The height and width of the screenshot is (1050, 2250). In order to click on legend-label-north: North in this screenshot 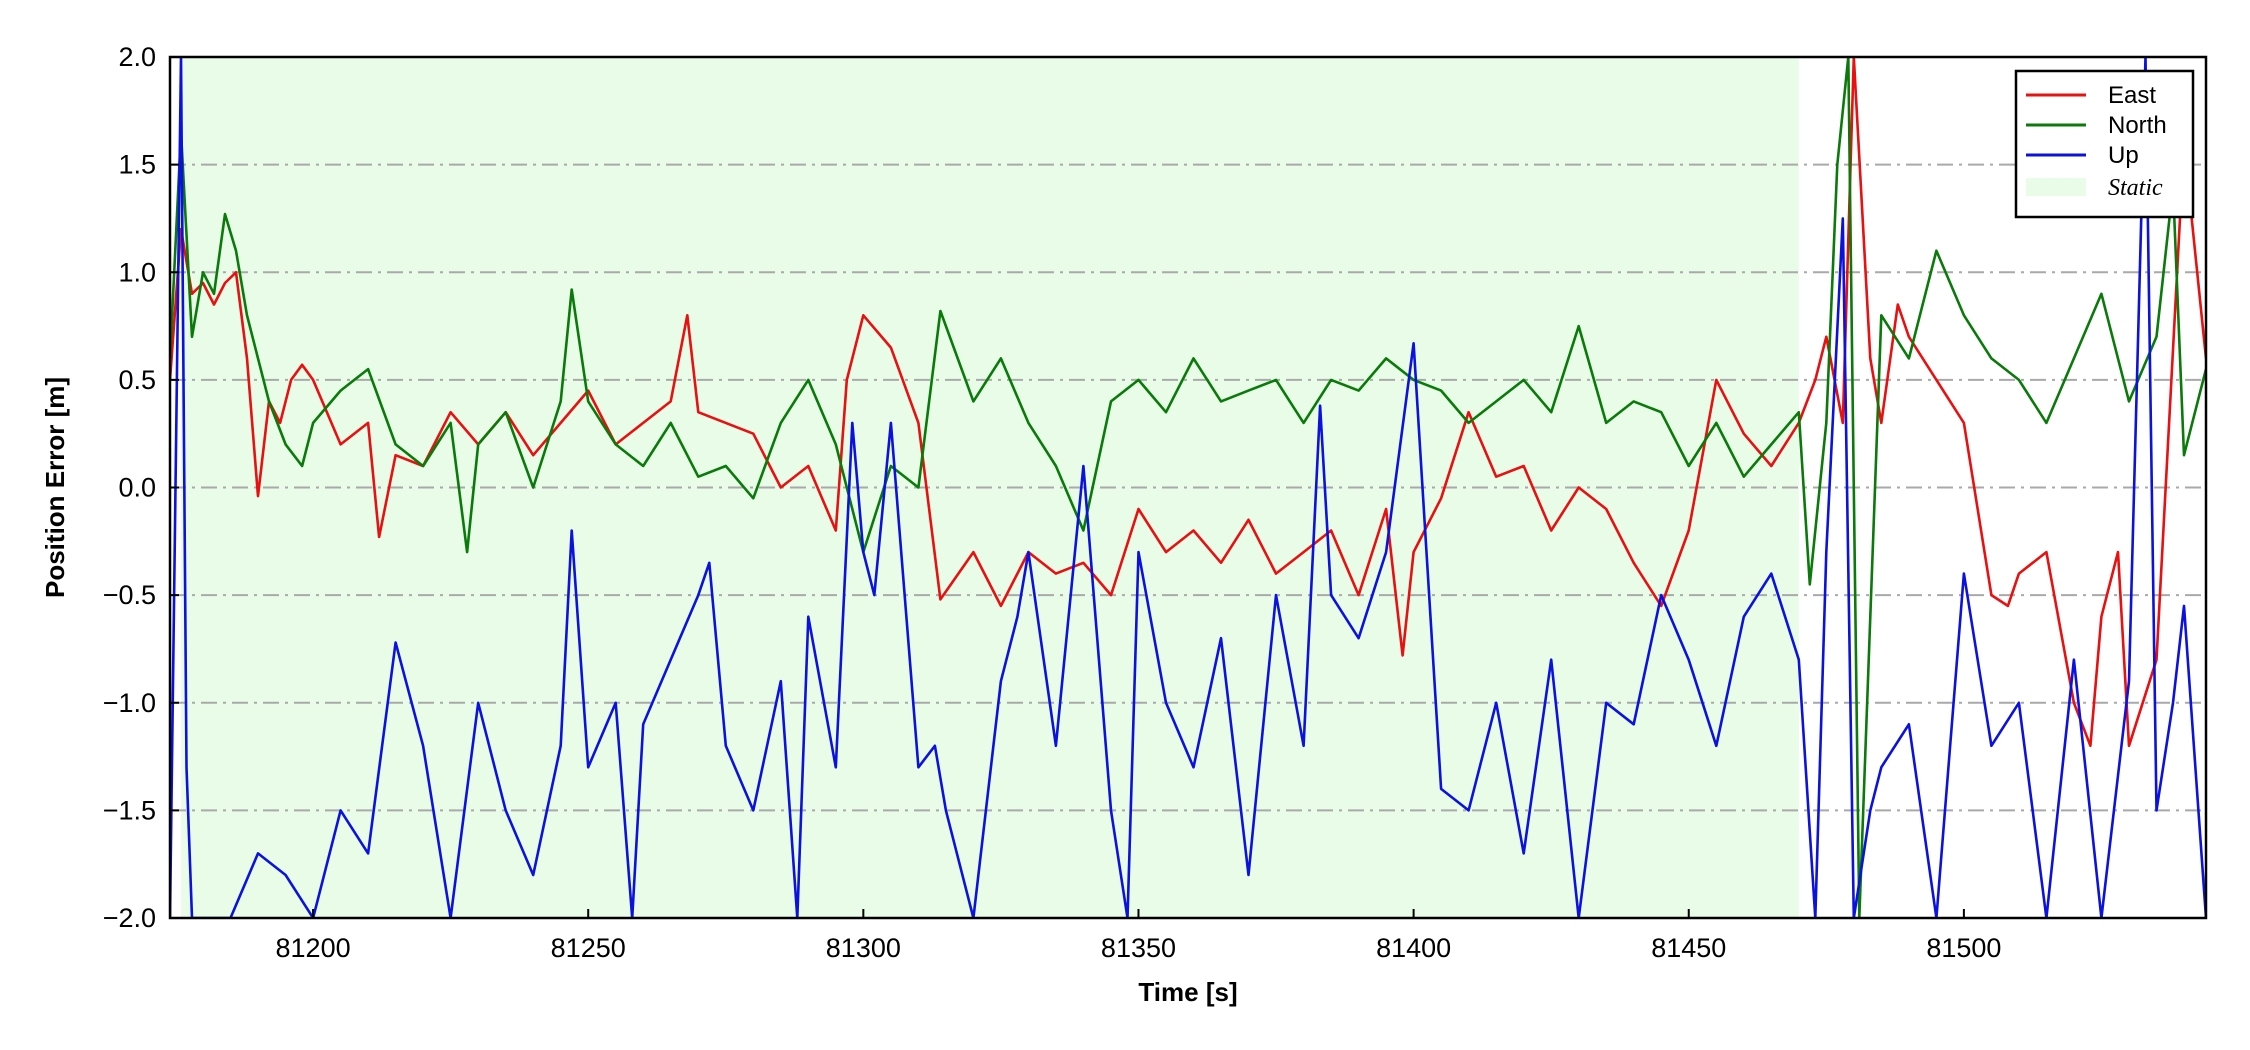, I will do `click(2137, 125)`.